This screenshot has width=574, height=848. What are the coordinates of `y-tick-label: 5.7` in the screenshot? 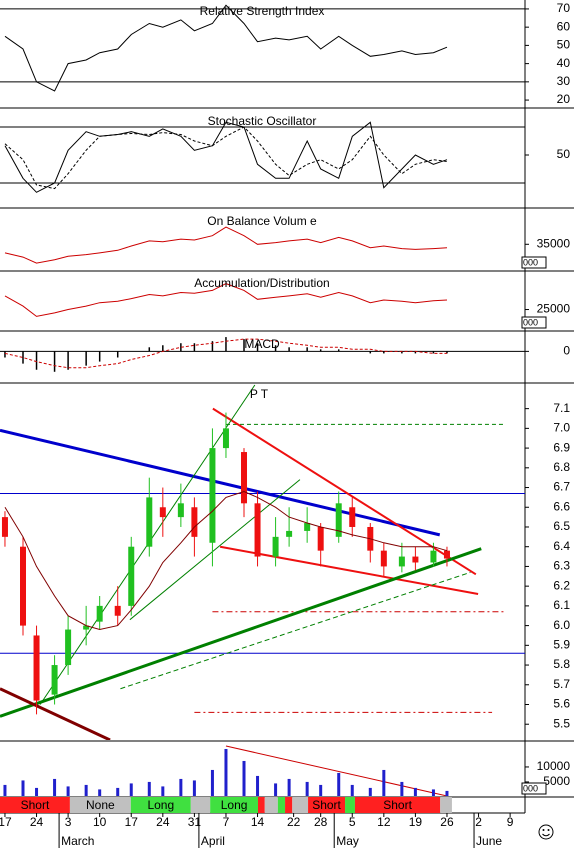 It's located at (561, 684).